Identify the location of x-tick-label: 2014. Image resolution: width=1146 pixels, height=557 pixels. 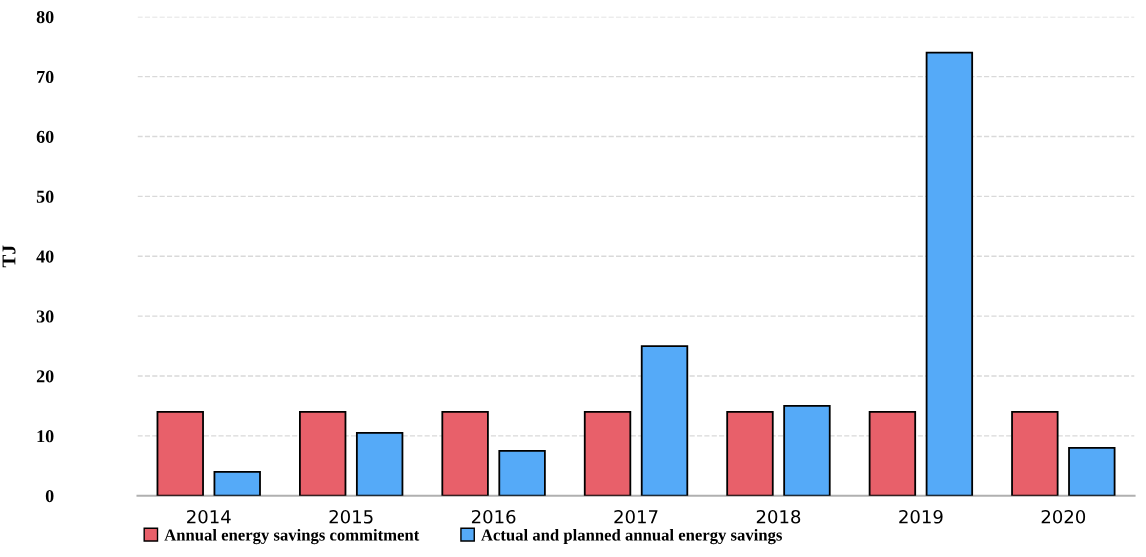
(209, 516).